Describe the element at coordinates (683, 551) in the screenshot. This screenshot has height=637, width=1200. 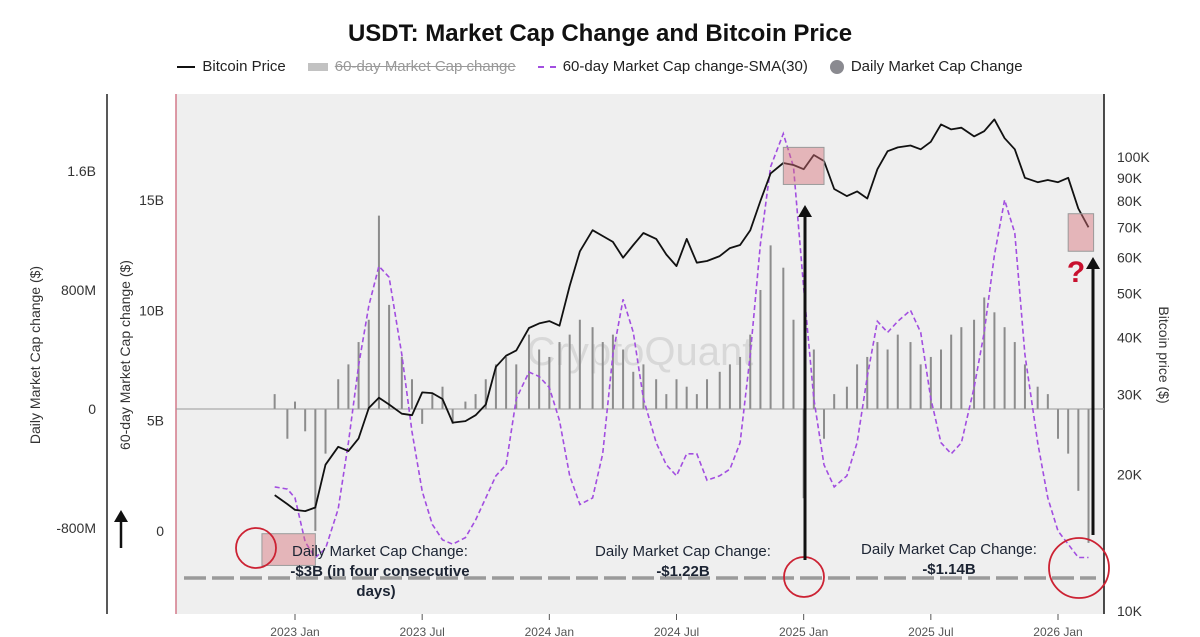
I see `annotation-2-label: Daily Market Cap Change:` at that location.